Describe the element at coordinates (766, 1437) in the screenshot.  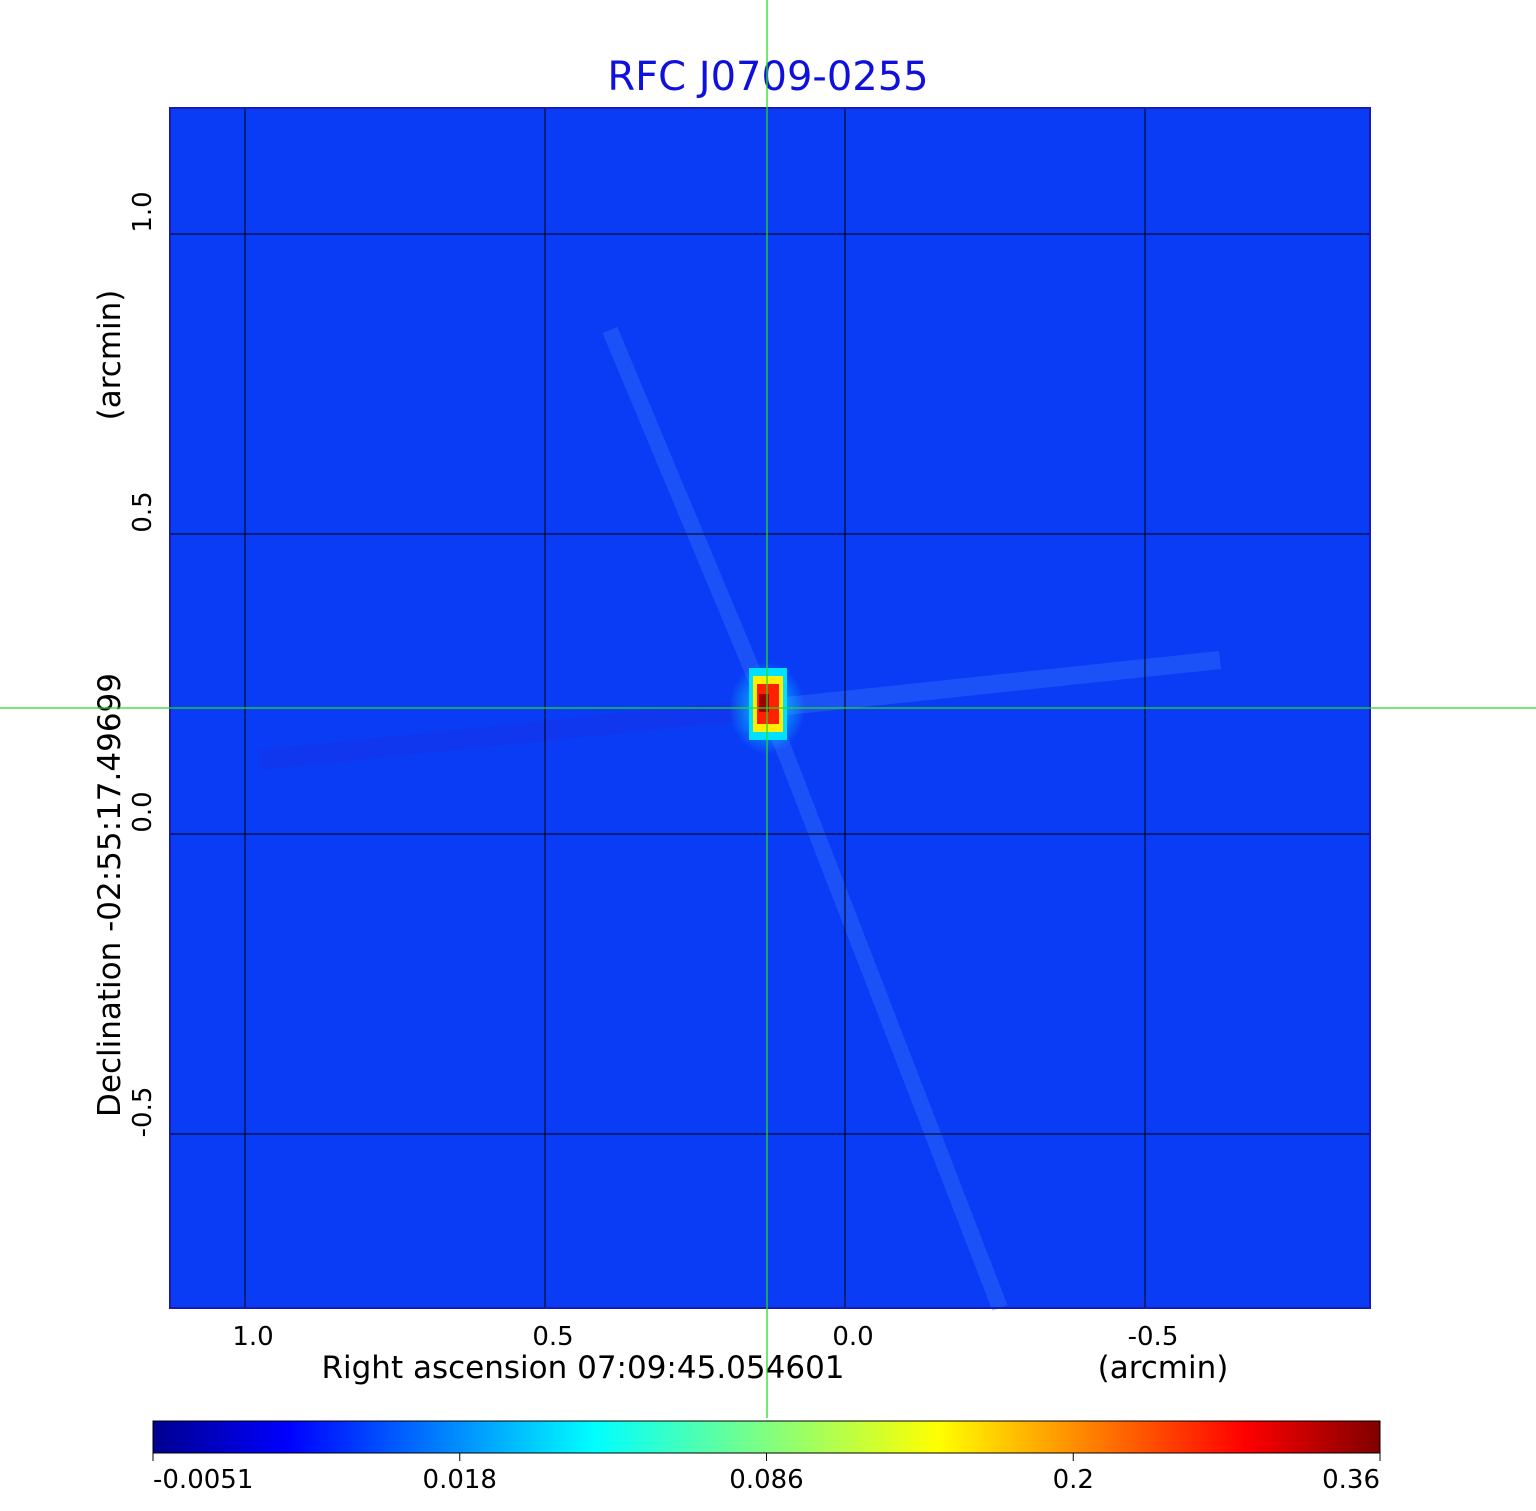
I see `colorbar-scale` at that location.